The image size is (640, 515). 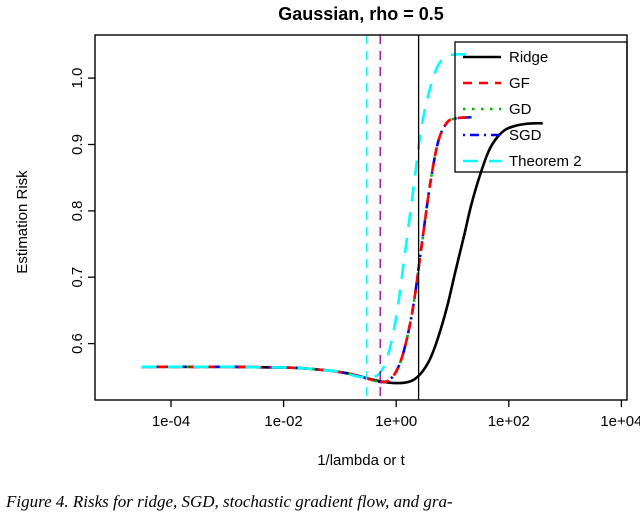 I want to click on x-tick-label: 1e+00, so click(x=396, y=421).